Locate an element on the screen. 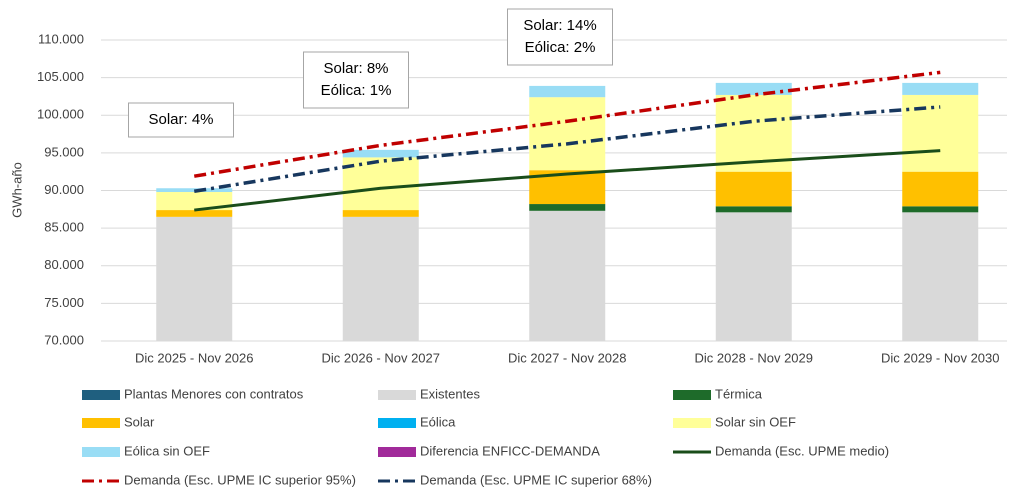 This screenshot has height=489, width=1019. x-tick-label: Dic 2029 - Nov 2030 is located at coordinates (940, 357).